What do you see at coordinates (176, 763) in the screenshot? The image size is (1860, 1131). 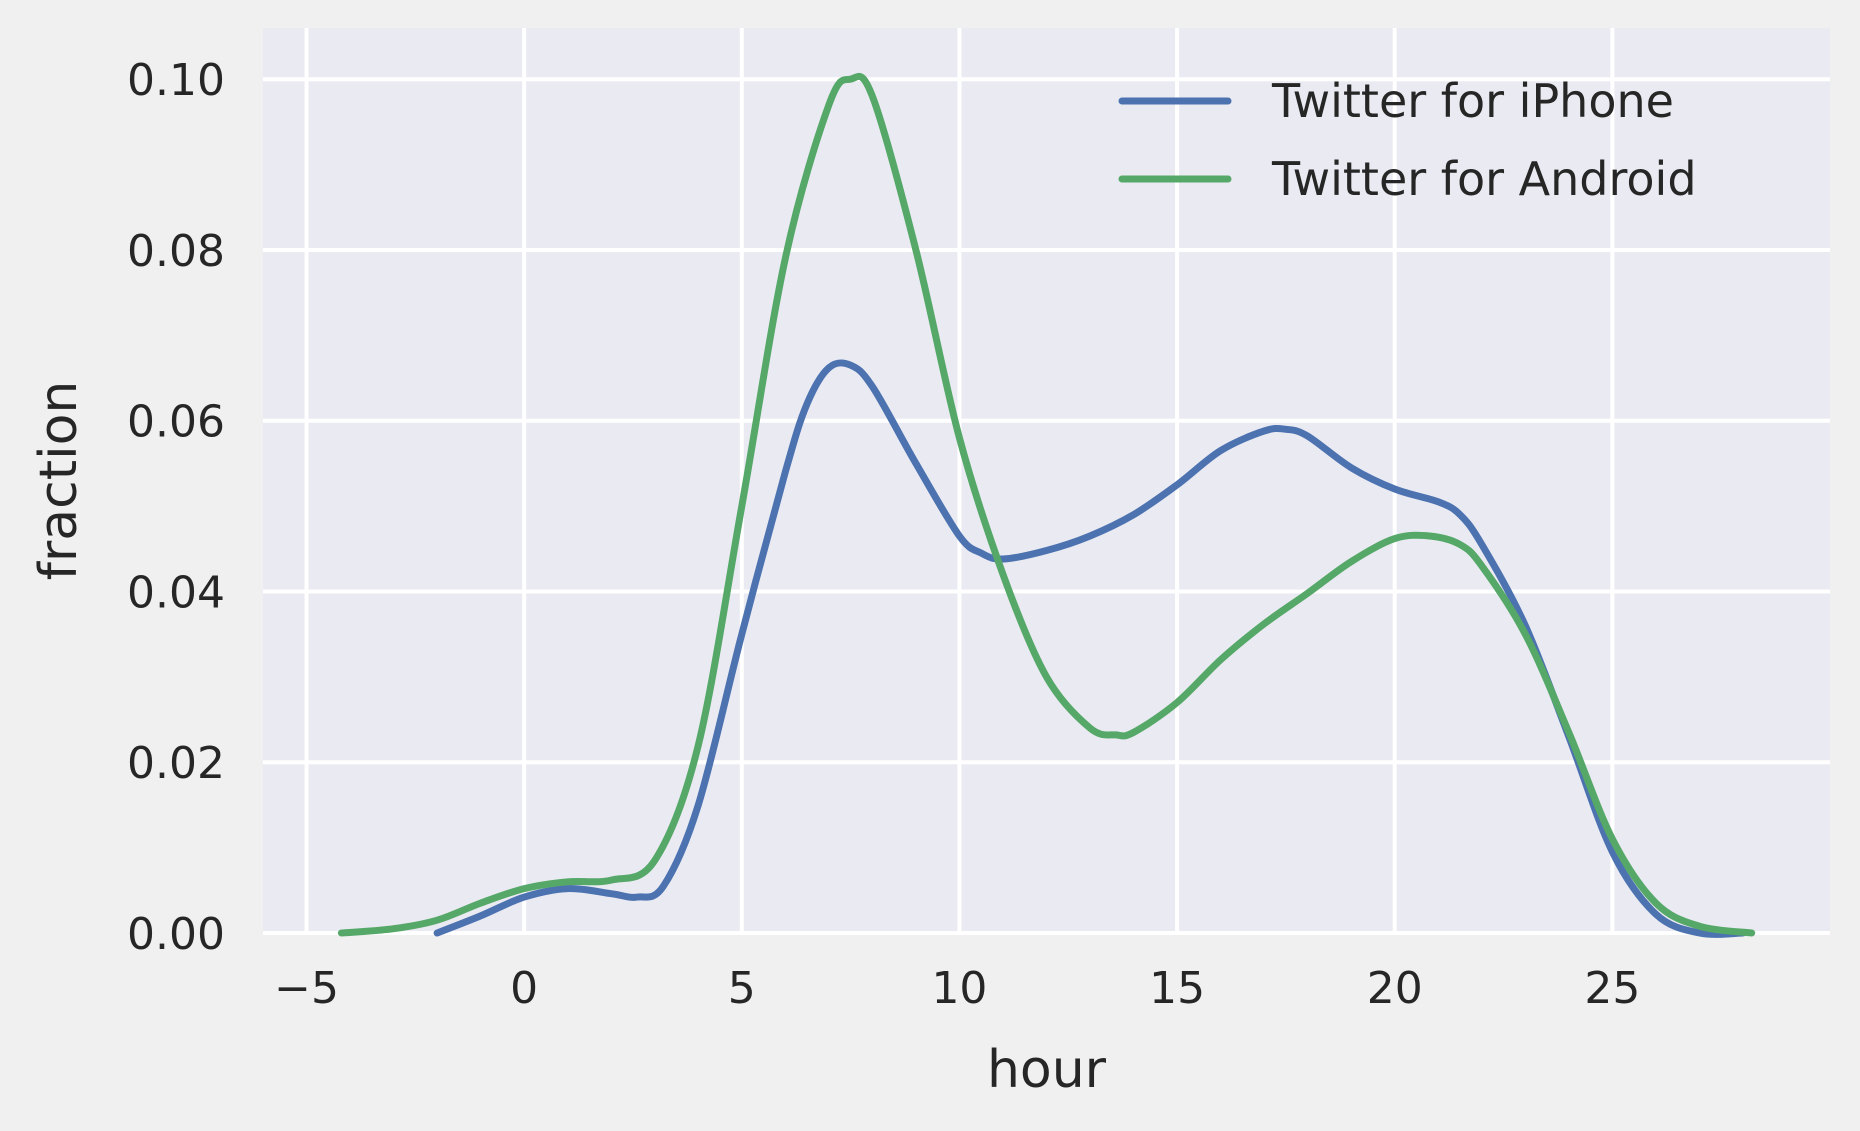 I see `y-tick-label: 0.02` at bounding box center [176, 763].